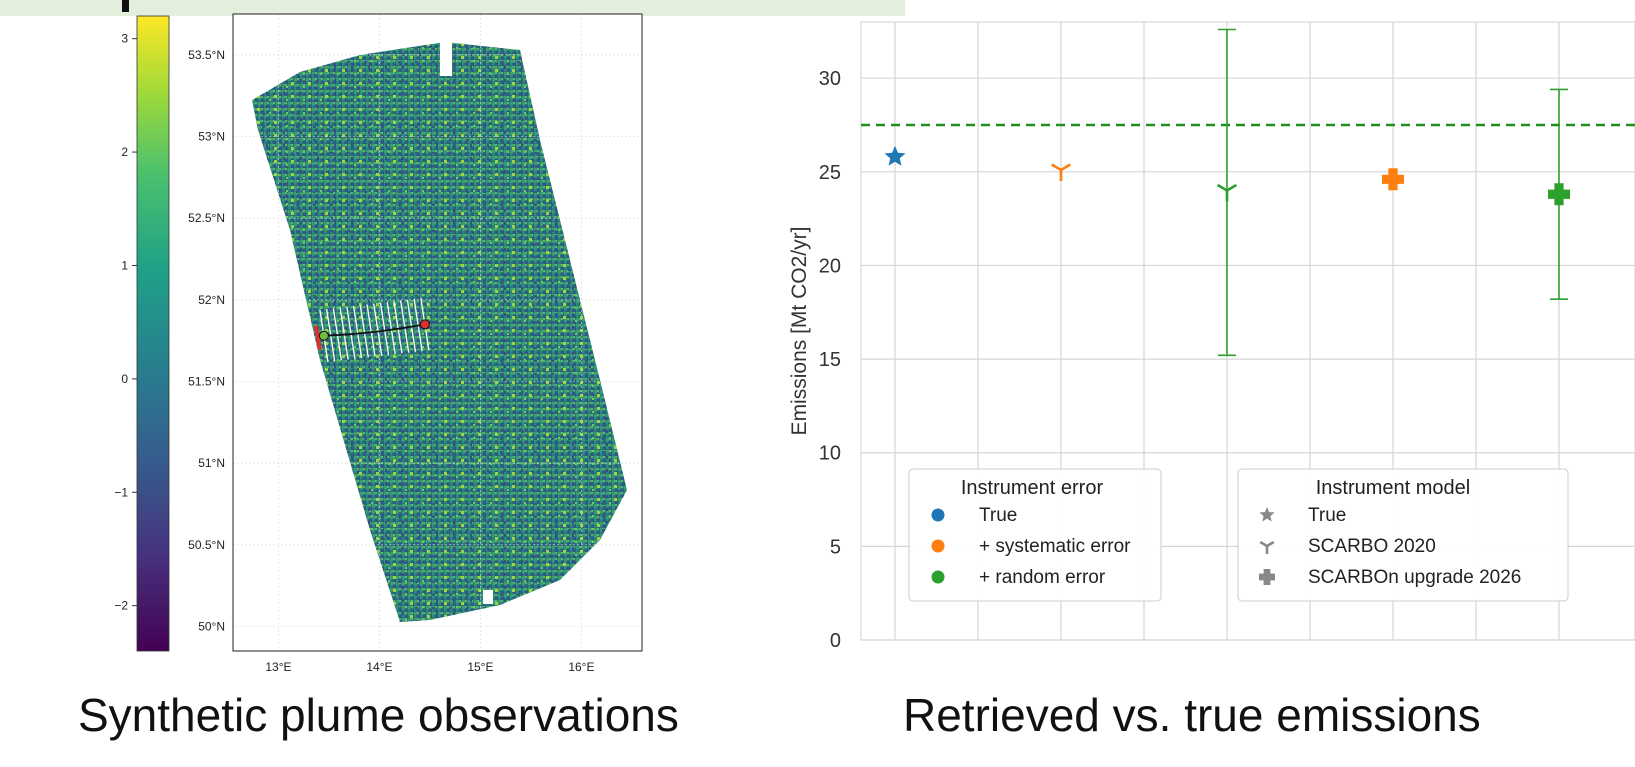  What do you see at coordinates (452, 8) in the screenshot?
I see `header-banner` at bounding box center [452, 8].